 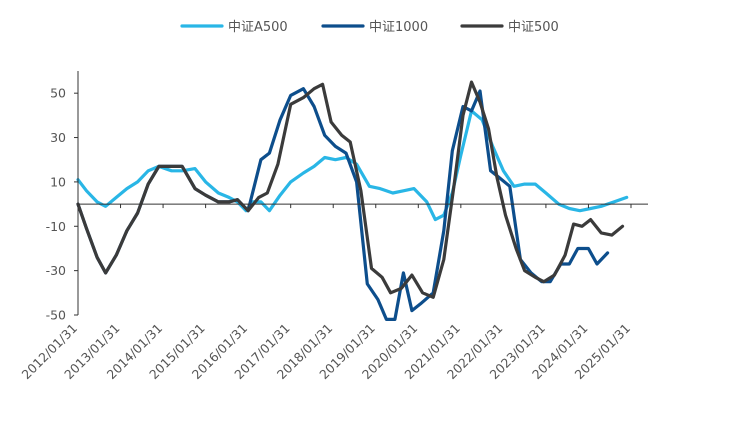 I want to click on legend: 中证A500 中证1000 中证500, so click(x=369, y=27).